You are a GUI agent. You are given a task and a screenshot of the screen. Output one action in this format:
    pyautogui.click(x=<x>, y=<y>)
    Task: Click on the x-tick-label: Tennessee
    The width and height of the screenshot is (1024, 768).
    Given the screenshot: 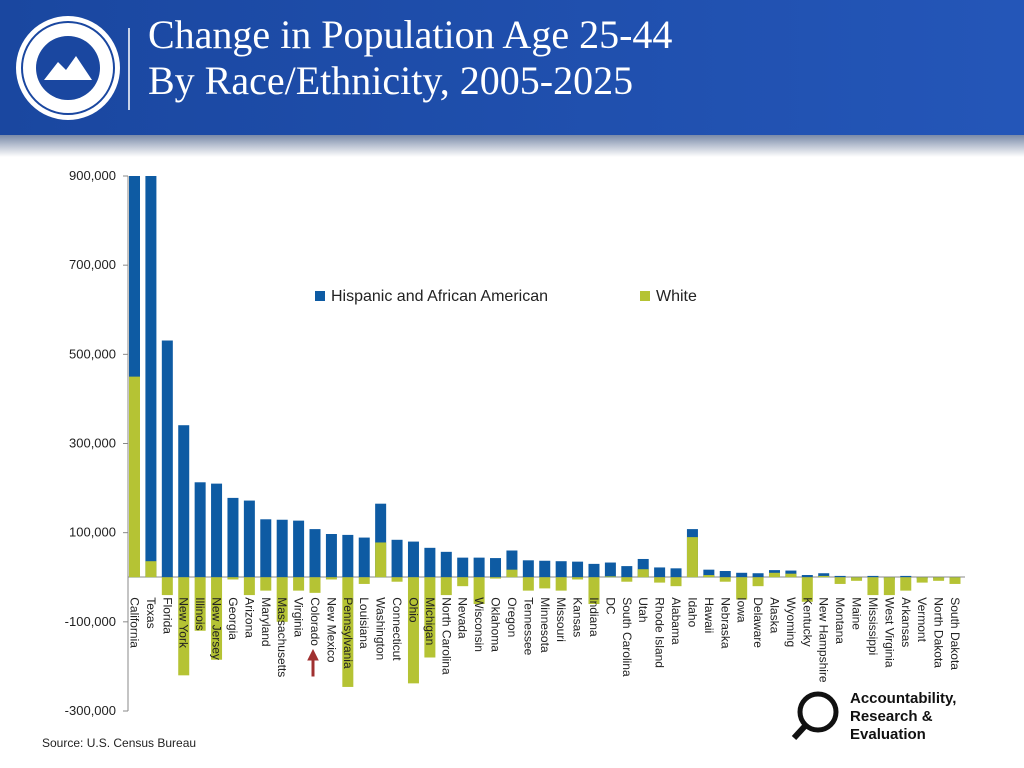 What is the action you would take?
    pyautogui.click(x=528, y=626)
    